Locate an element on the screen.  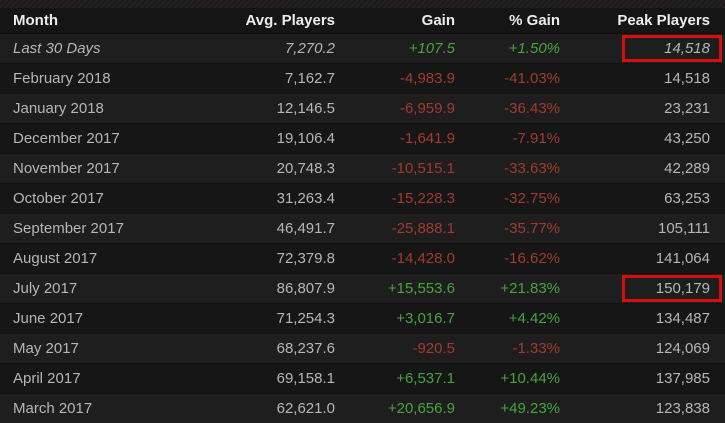
gain-pct-cell: -1.33% is located at coordinates (507, 349).